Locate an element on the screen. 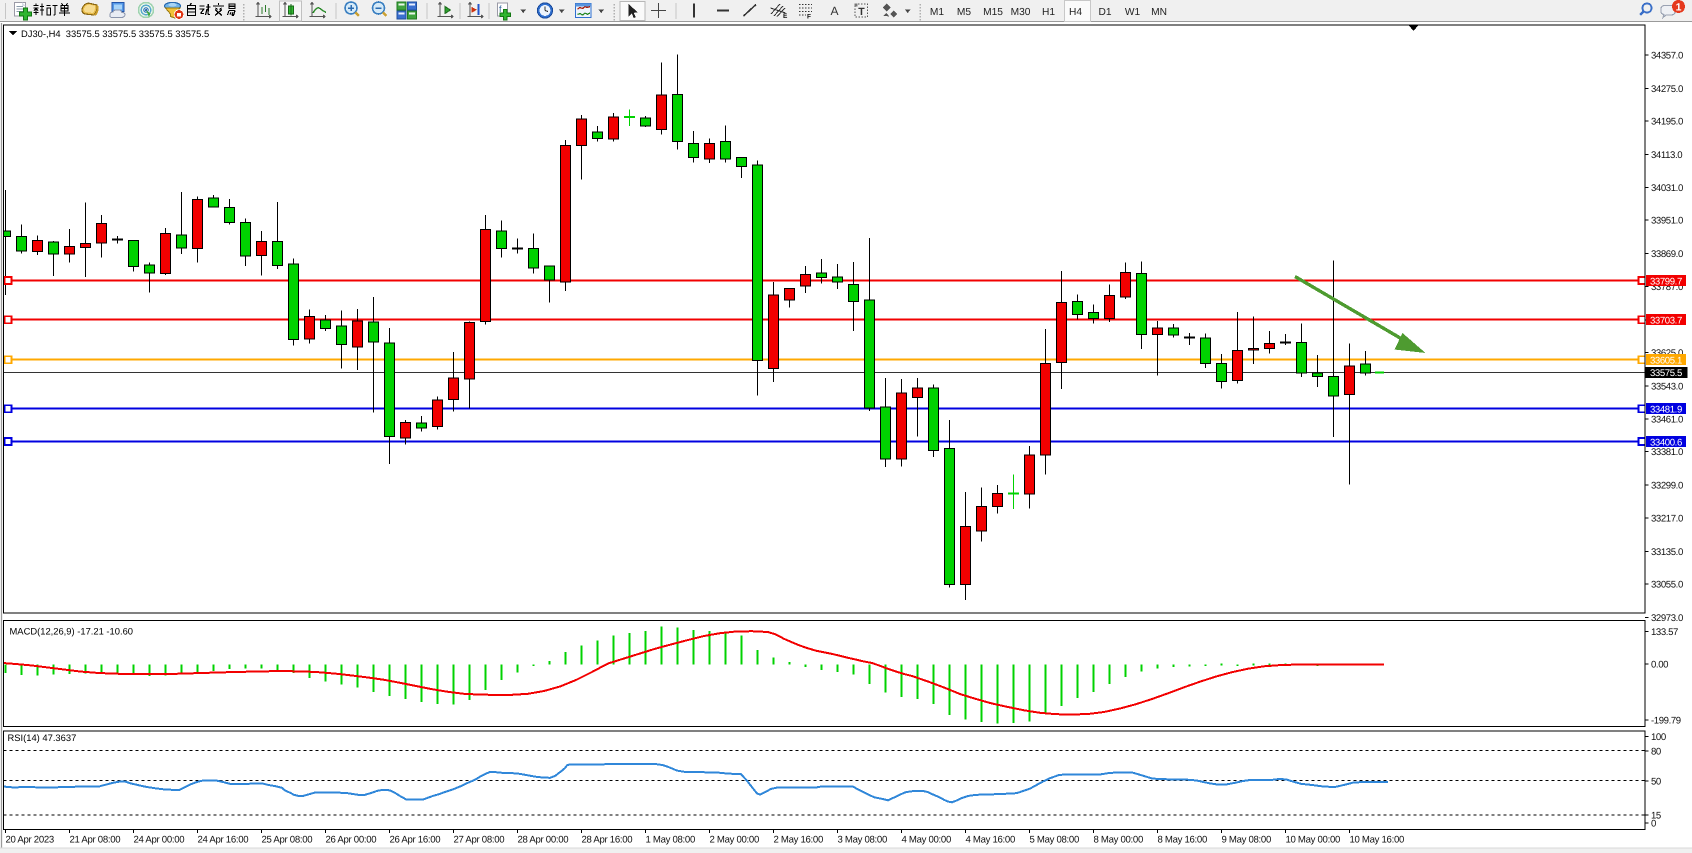 This screenshot has height=853, width=1692. svg-text: 33461.0 is located at coordinates (1667, 420).